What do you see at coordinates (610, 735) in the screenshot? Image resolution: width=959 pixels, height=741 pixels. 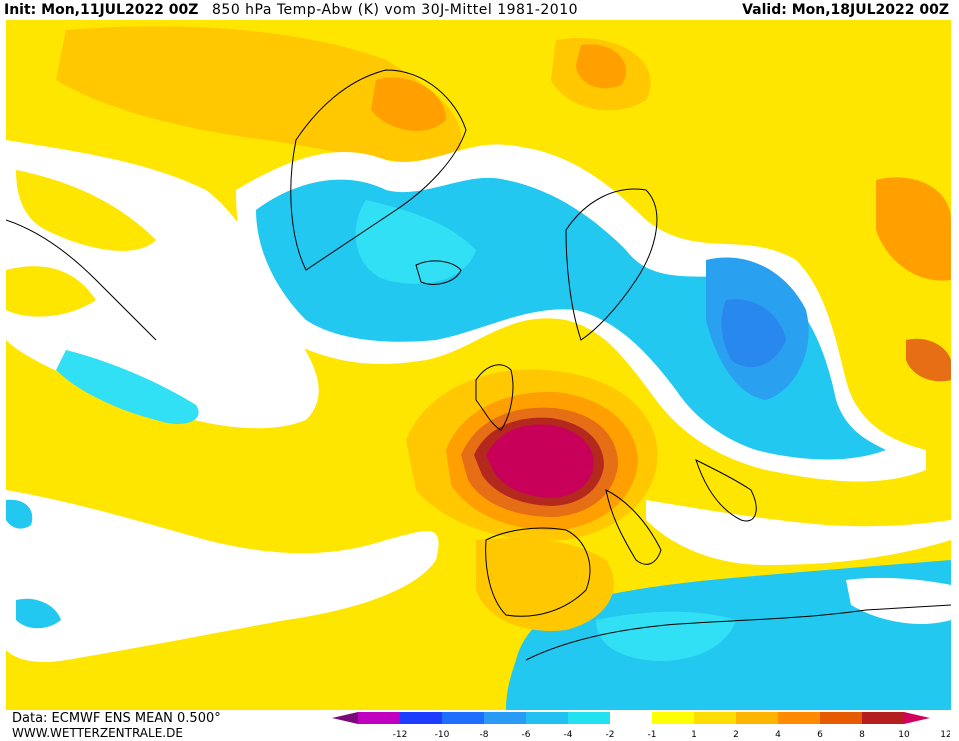 I see `legend-tick-label: -2` at bounding box center [610, 735].